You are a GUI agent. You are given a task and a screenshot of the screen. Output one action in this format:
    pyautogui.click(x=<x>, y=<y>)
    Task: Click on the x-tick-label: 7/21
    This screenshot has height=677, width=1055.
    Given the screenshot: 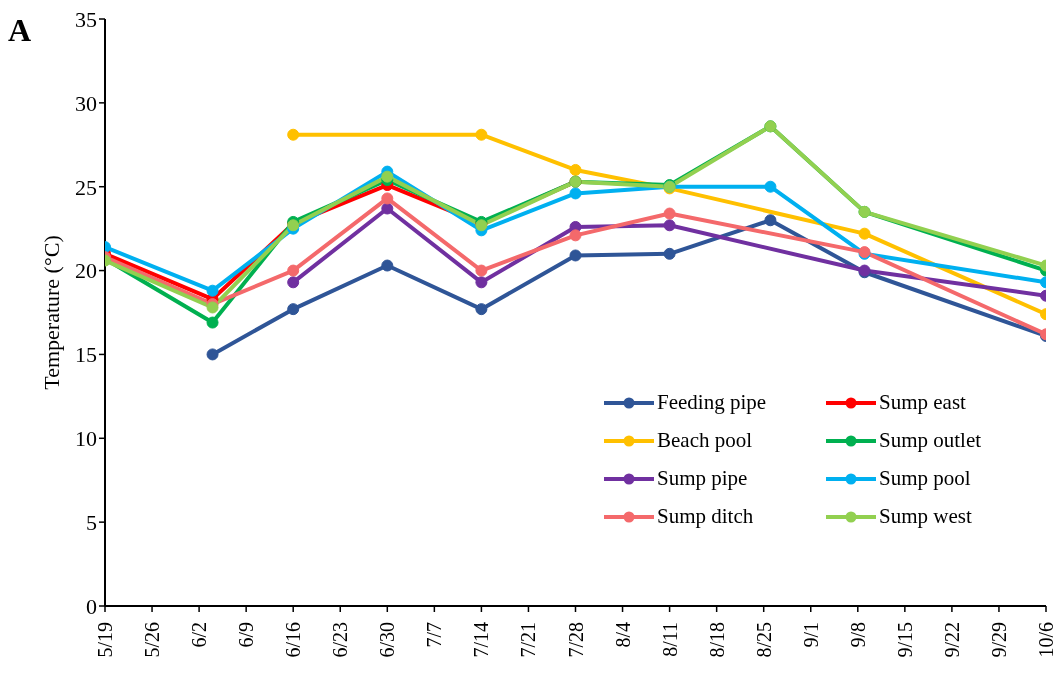 What is the action you would take?
    pyautogui.click(x=528, y=640)
    